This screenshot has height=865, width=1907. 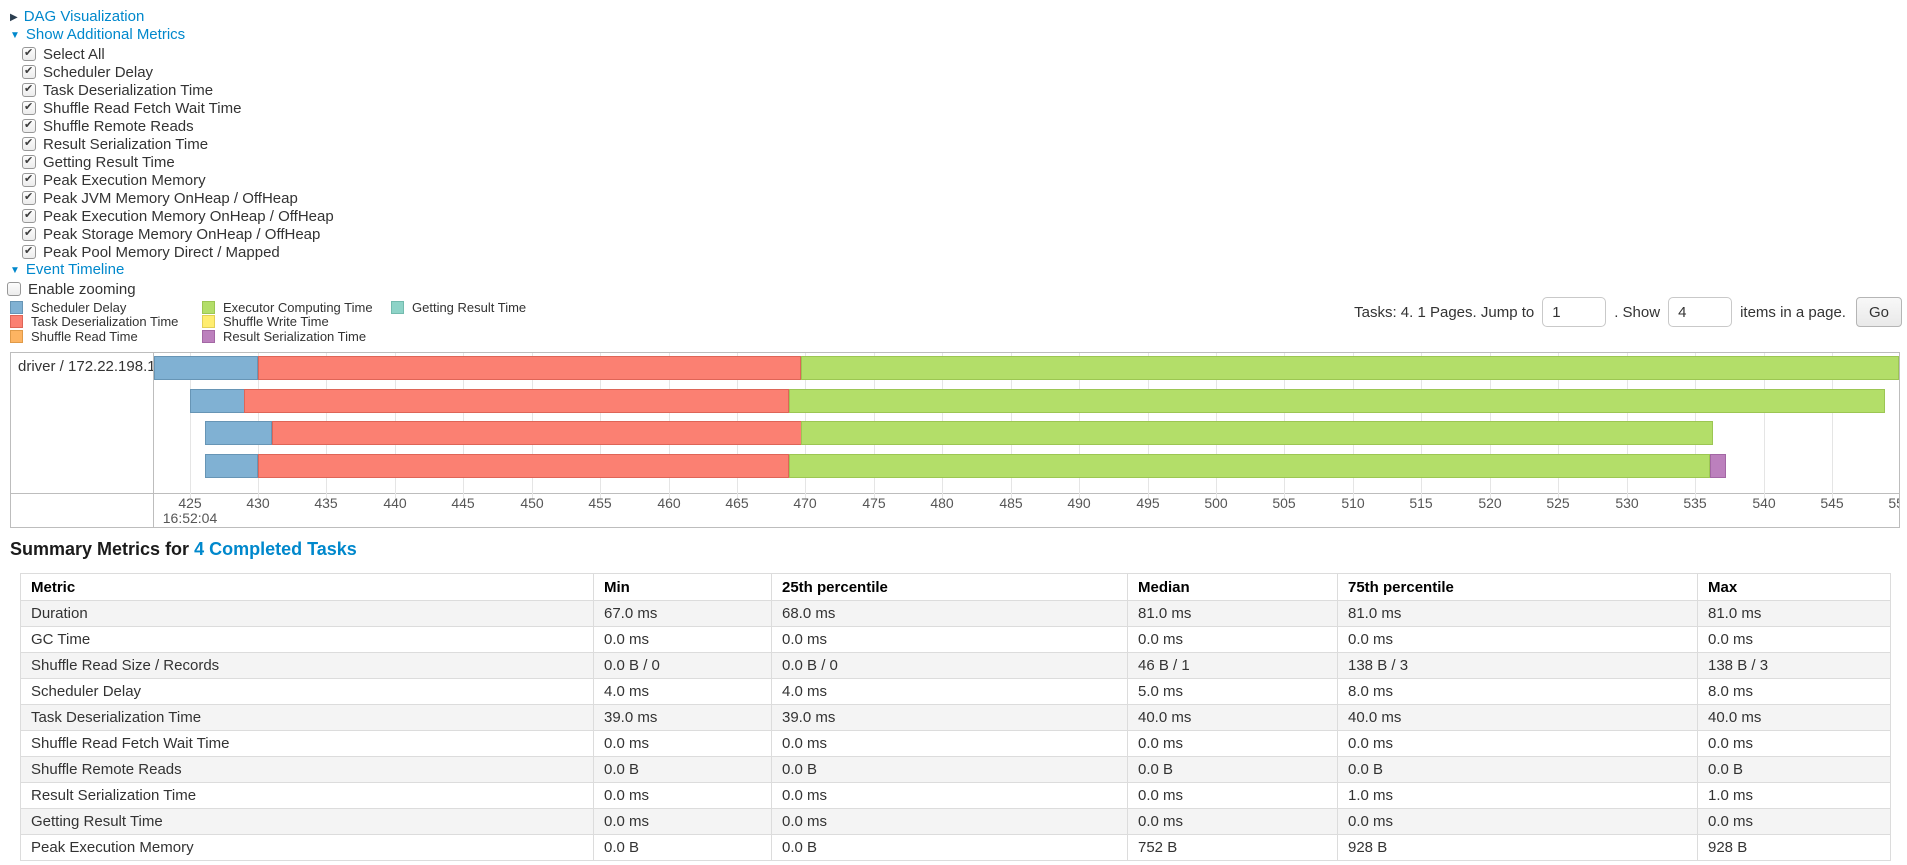 What do you see at coordinates (95, 366) in the screenshot?
I see `timeline-group-label: driver / 172.22.198.104` at bounding box center [95, 366].